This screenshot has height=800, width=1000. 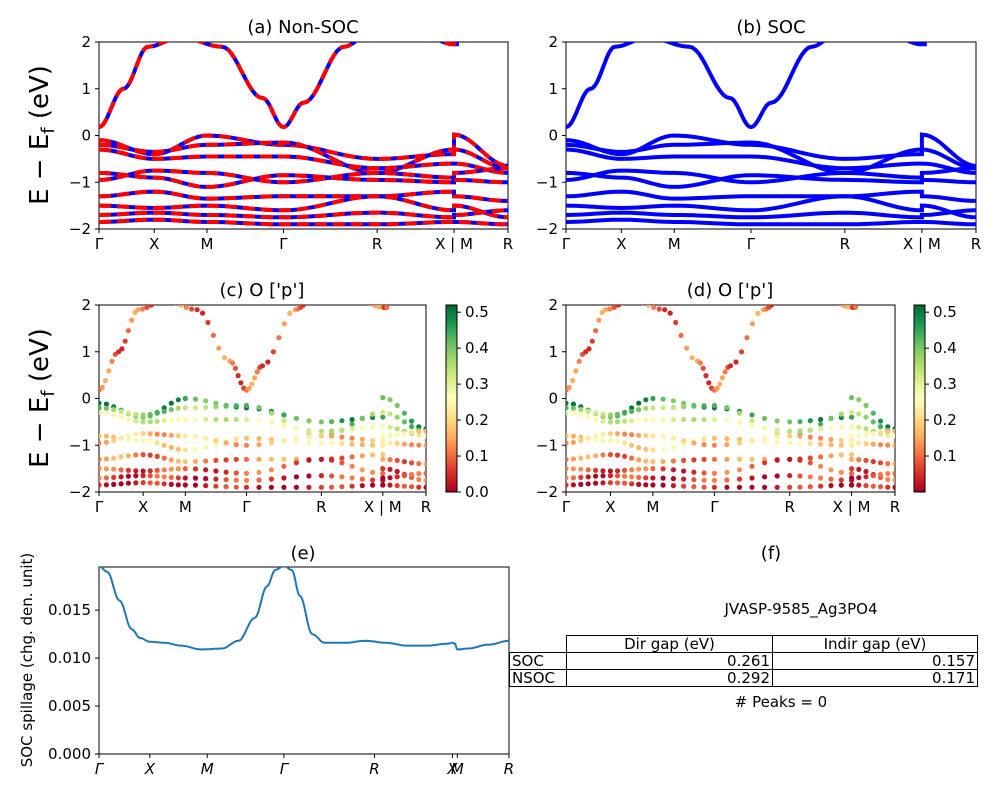 I want to click on colorbar-tick-label: 0.2, so click(x=945, y=420).